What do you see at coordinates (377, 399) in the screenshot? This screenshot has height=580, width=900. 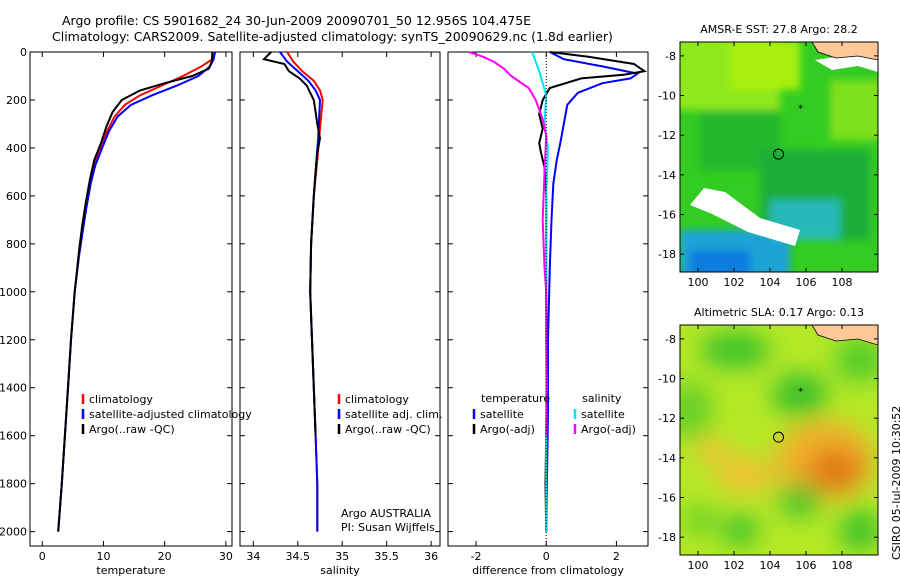 I see `salinity-legend-label: climatology` at bounding box center [377, 399].